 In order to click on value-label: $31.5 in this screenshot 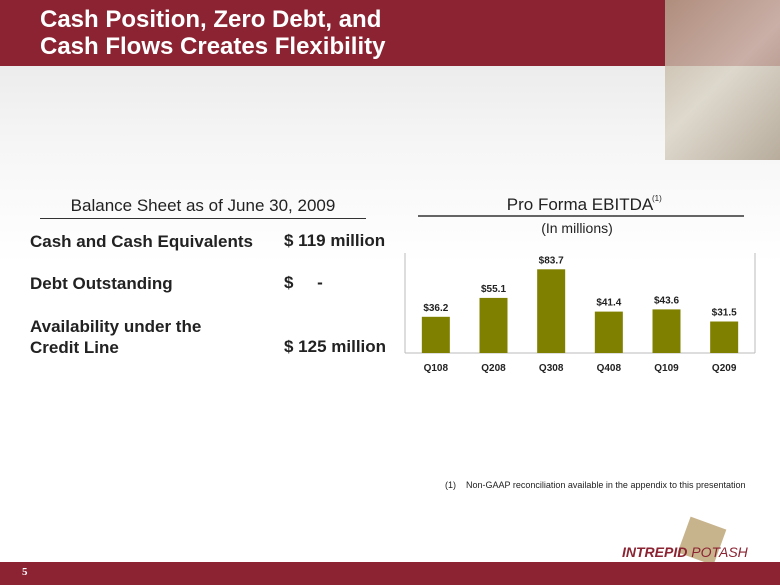, I will do `click(724, 313)`.